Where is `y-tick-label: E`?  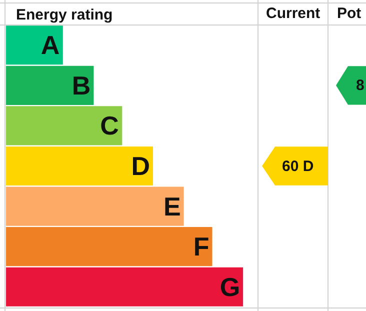 y-tick-label: E is located at coordinates (172, 206).